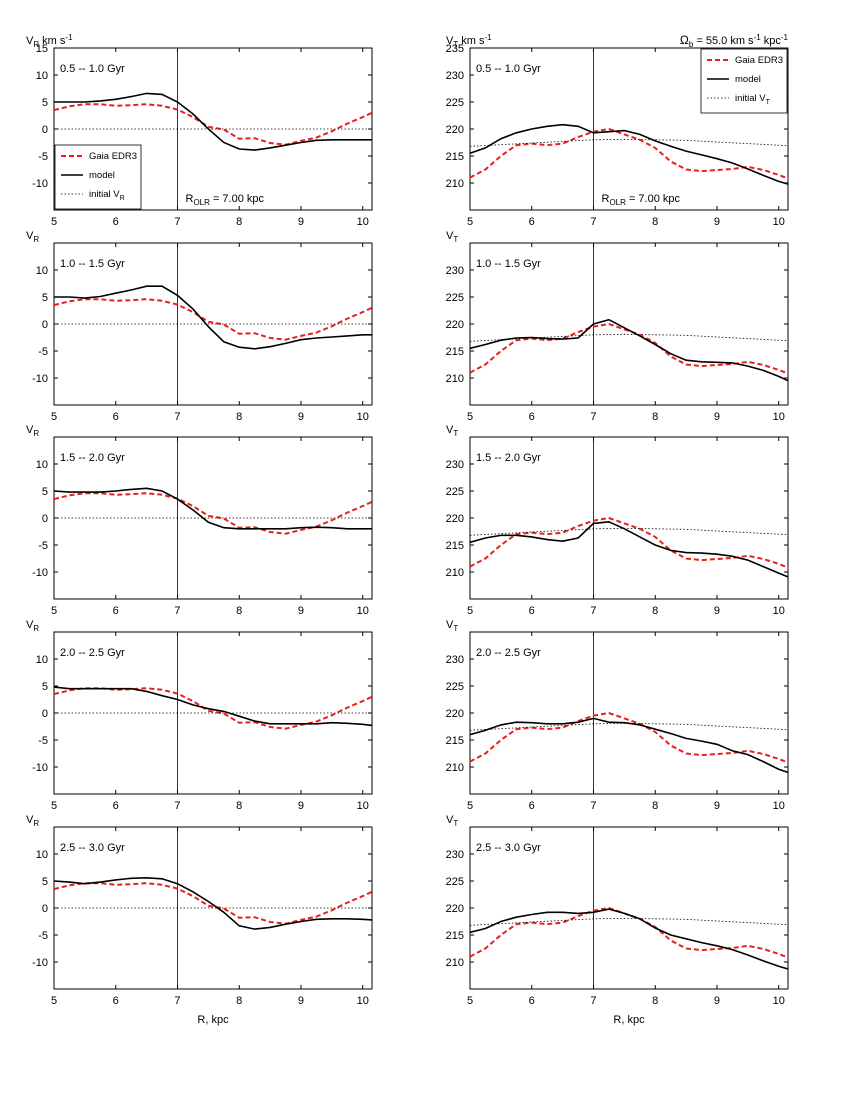  Describe the element at coordinates (455, 44) in the screenshot. I see `panel-vt-1-ylabel-subscript: T` at that location.